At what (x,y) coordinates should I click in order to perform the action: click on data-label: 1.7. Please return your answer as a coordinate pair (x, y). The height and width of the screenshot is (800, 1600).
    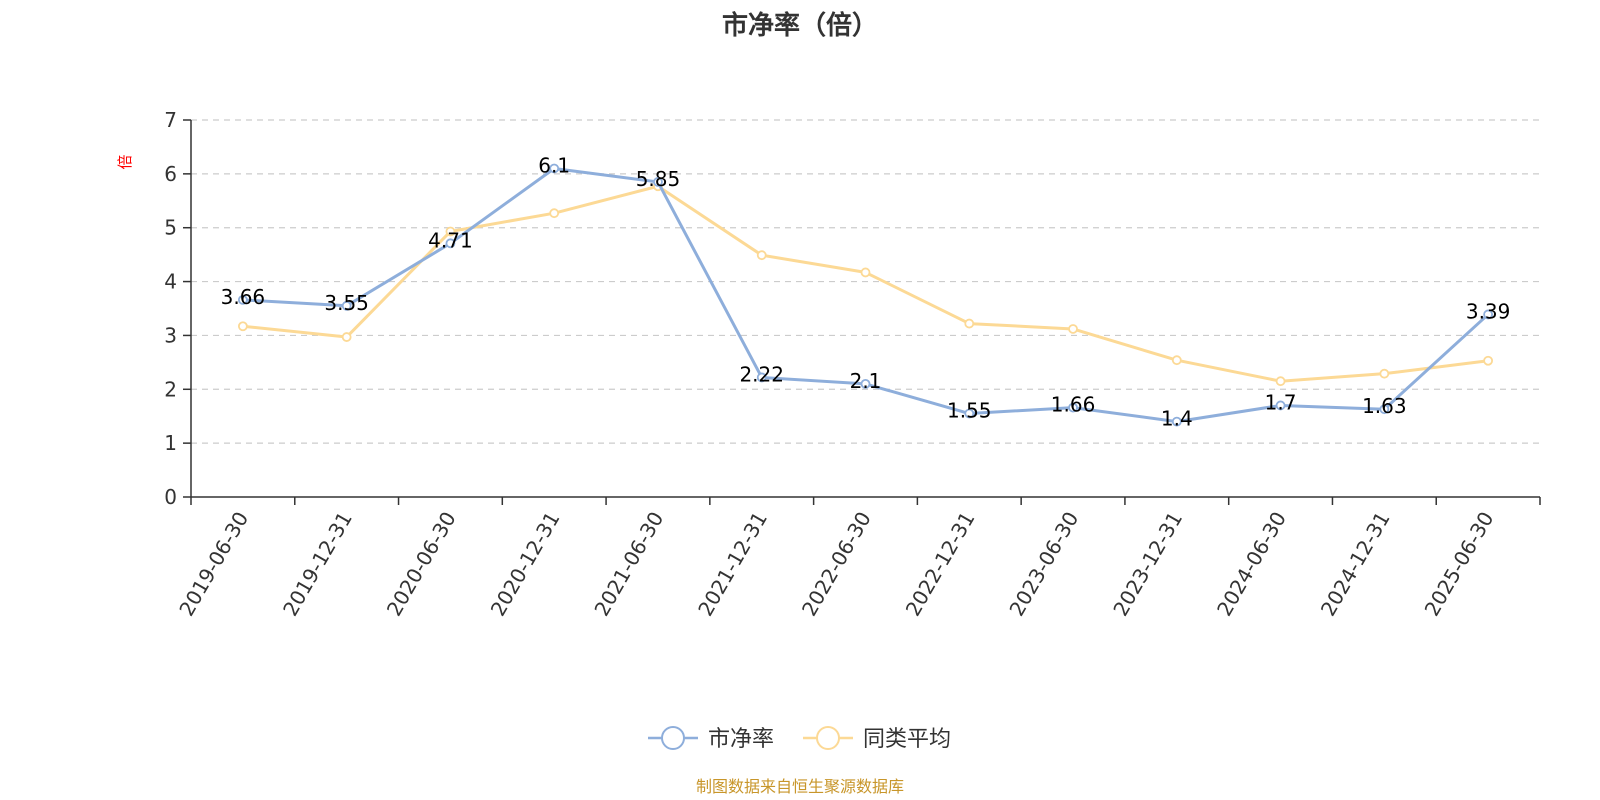
    Looking at the image, I should click on (1281, 402).